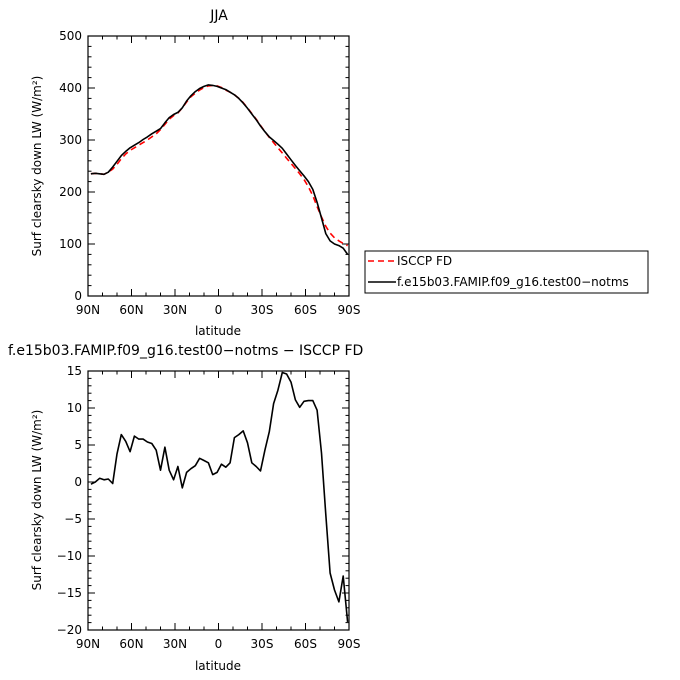  Describe the element at coordinates (69, 500) in the screenshot. I see `bottom-y-tick-labels: −20 −15 −10 −5 0 5 10 15` at that location.